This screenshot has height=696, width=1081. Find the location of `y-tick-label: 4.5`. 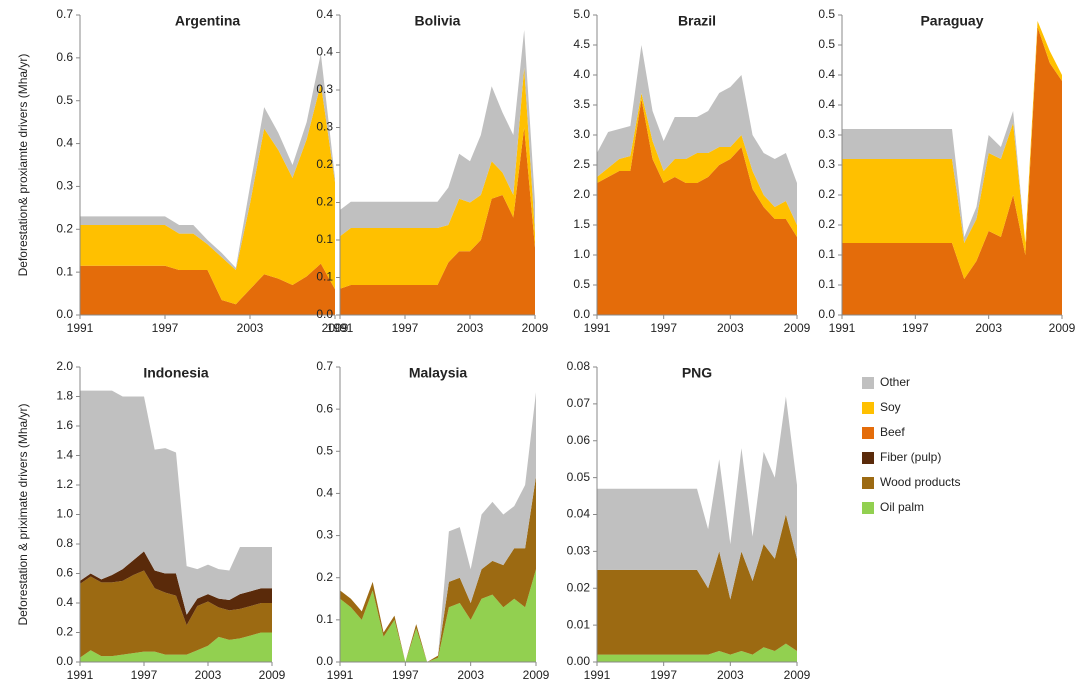

y-tick-label: 4.5 is located at coordinates (581, 44).